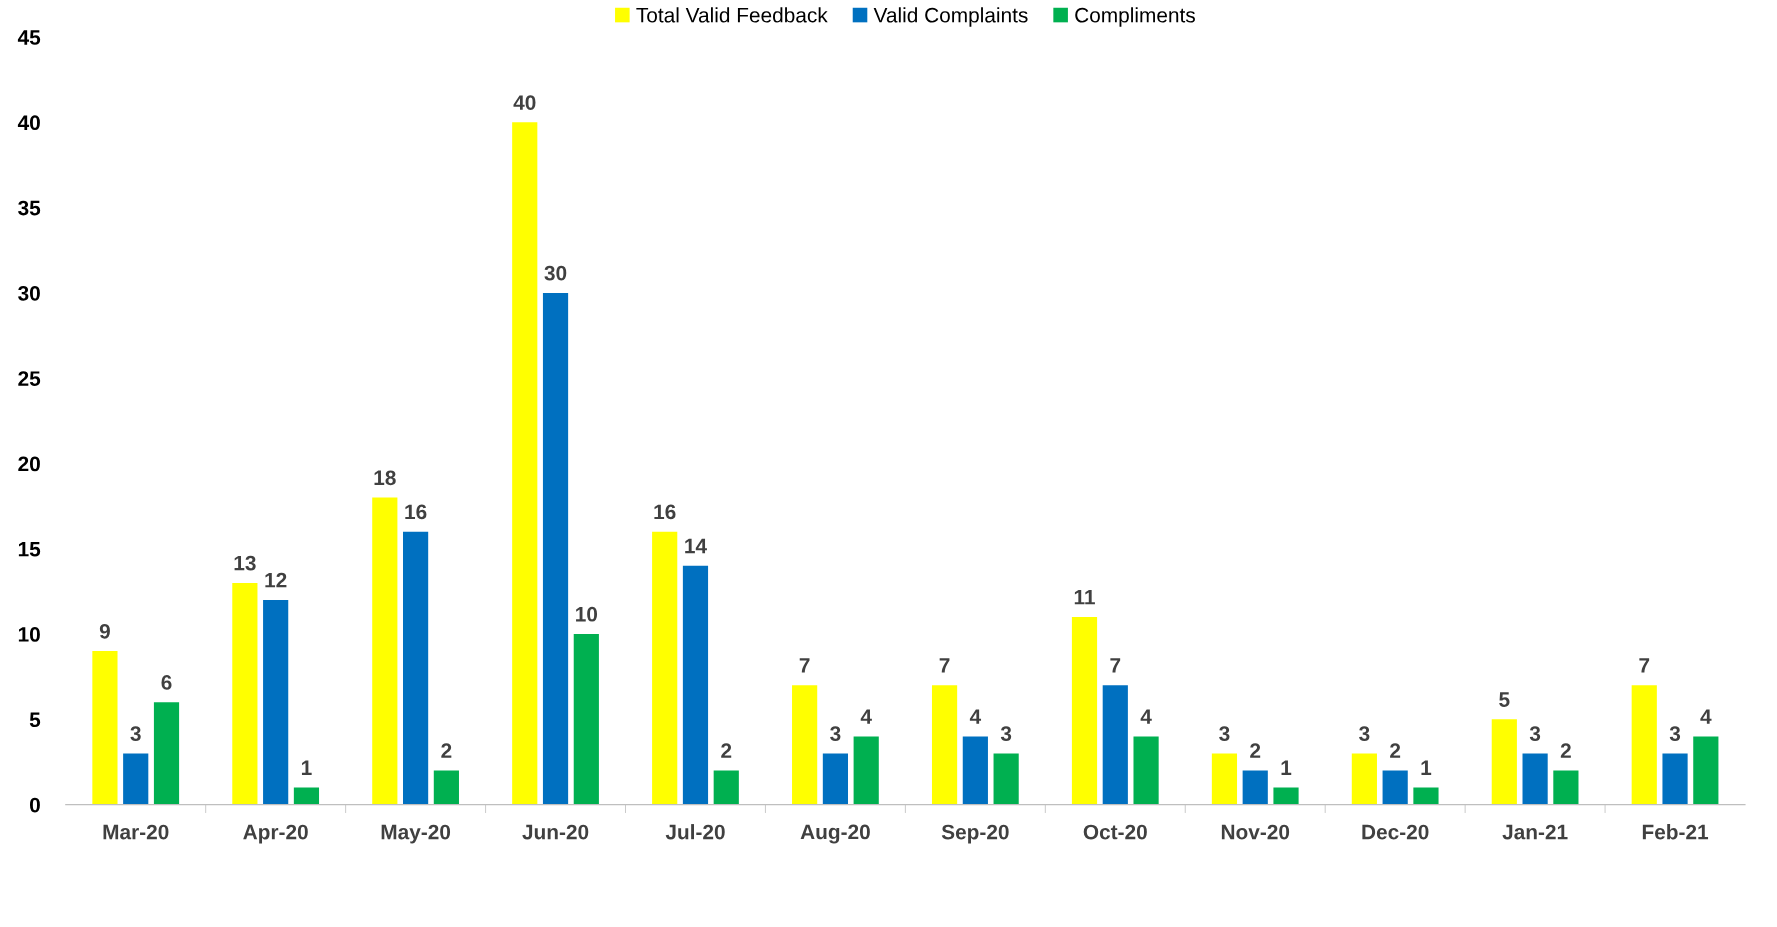 The height and width of the screenshot is (927, 1777). I want to click on y-tick-label: 45, so click(29, 37).